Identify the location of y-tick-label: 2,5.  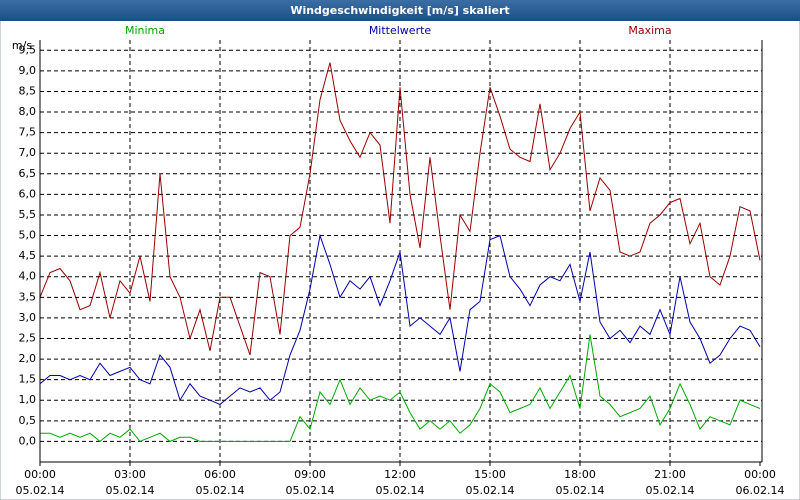
(28, 337).